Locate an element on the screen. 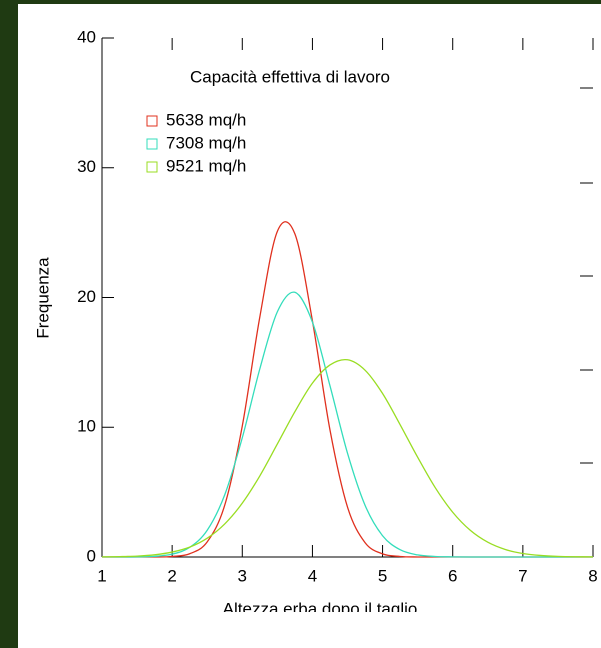 Image resolution: width=601 pixels, height=648 pixels. y-tick-label: 40 is located at coordinates (86, 36).